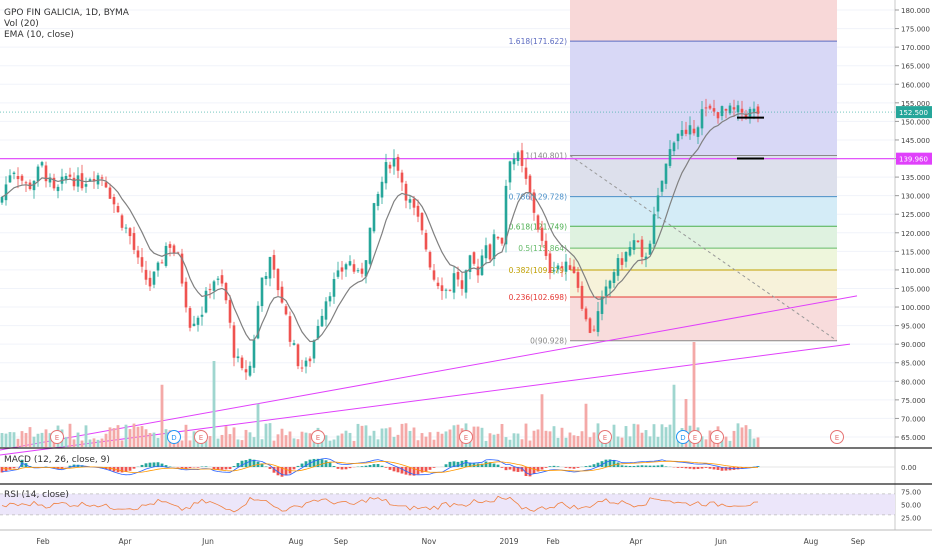  Describe the element at coordinates (207, 541) in the screenshot. I see `time-tick-label: Jun` at that location.